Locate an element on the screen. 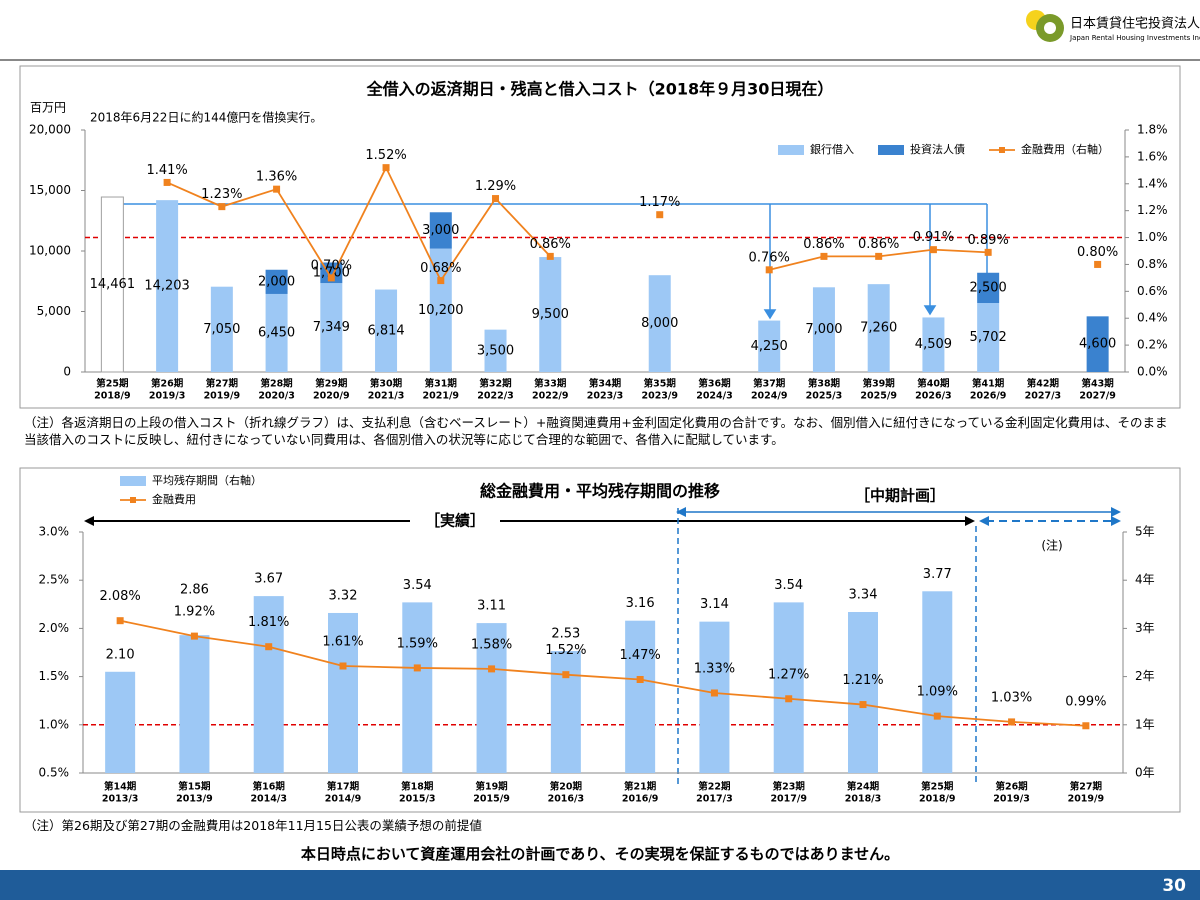 The height and width of the screenshot is (900, 1200). bar-label: 7,349 is located at coordinates (331, 327).